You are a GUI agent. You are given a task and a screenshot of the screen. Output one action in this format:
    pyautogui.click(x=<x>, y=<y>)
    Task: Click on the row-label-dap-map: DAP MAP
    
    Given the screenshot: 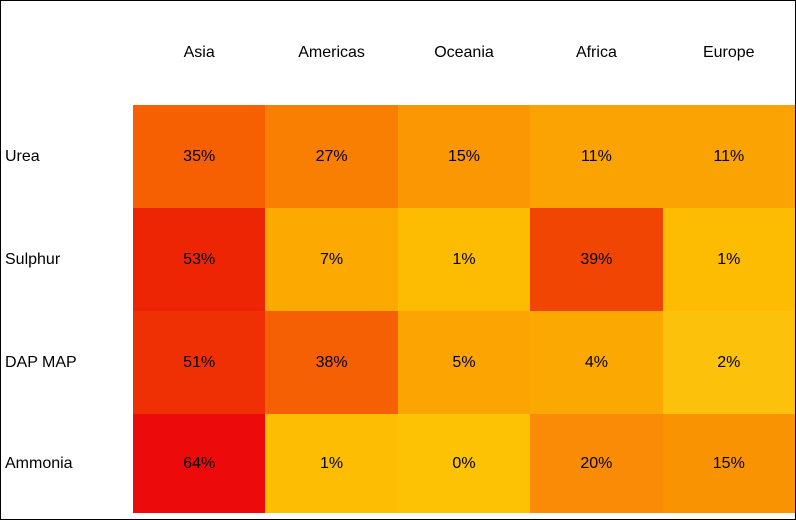 What is the action you would take?
    pyautogui.click(x=67, y=362)
    